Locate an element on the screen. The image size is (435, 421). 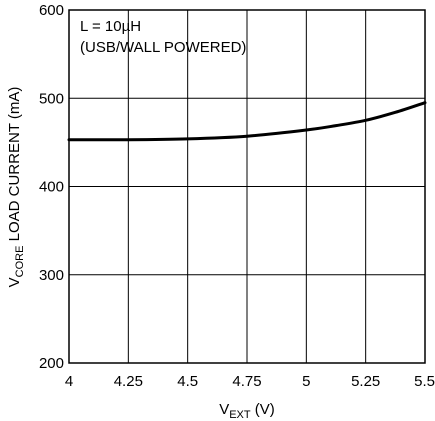
x-tick-label: 5.25 is located at coordinates (365, 381).